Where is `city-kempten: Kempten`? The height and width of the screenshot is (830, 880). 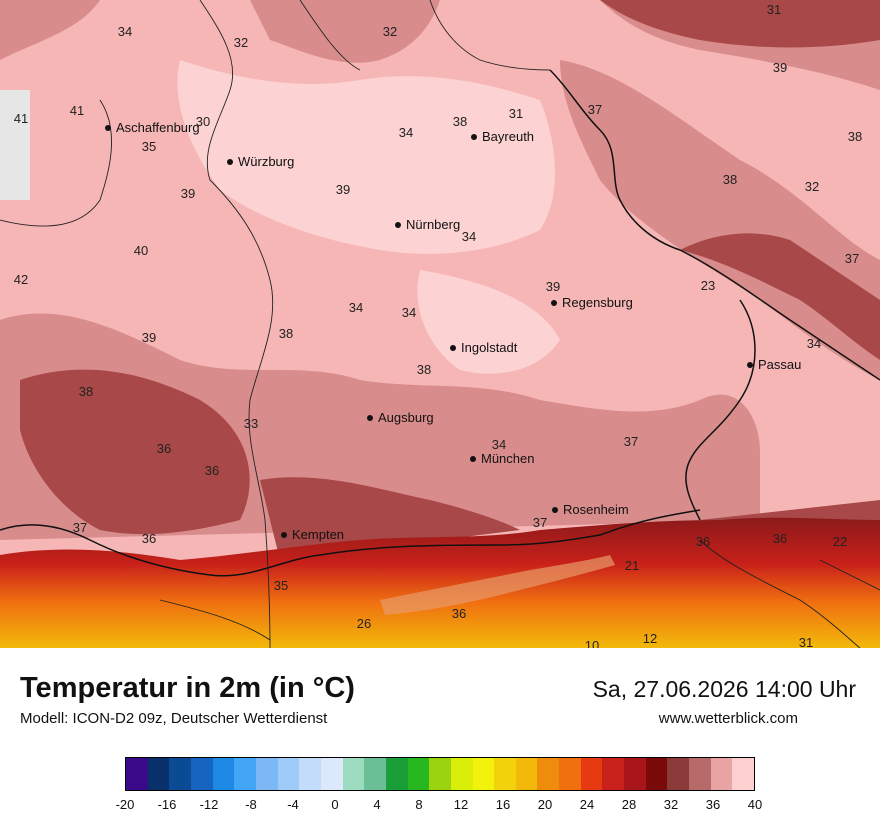 city-kempten: Kempten is located at coordinates (312, 534).